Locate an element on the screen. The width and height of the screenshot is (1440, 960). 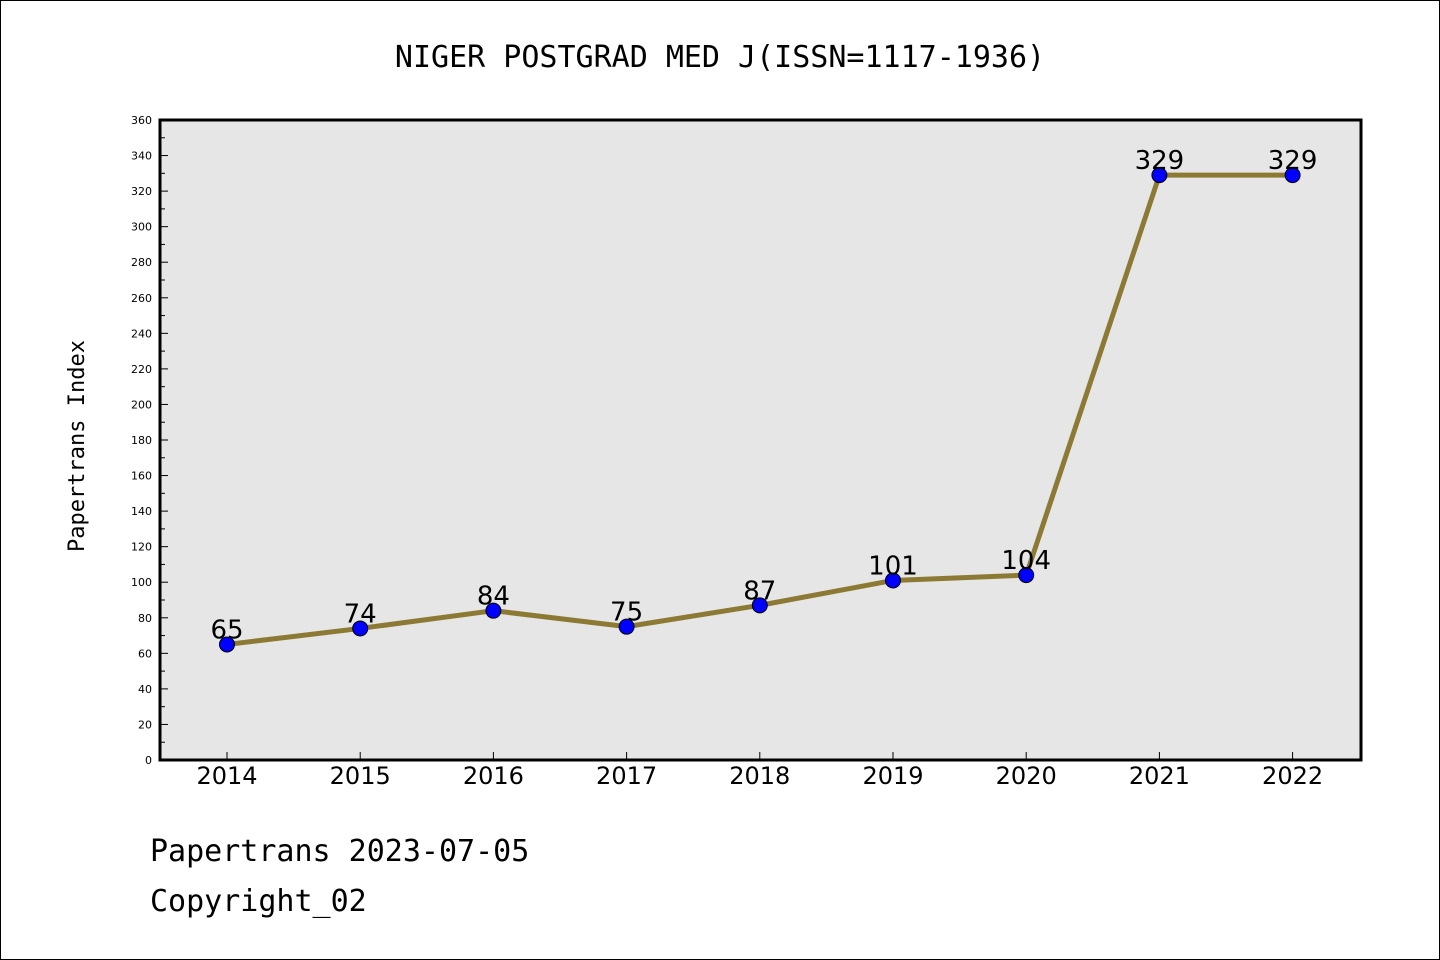
y-tick-label: 120 is located at coordinates (141, 547).